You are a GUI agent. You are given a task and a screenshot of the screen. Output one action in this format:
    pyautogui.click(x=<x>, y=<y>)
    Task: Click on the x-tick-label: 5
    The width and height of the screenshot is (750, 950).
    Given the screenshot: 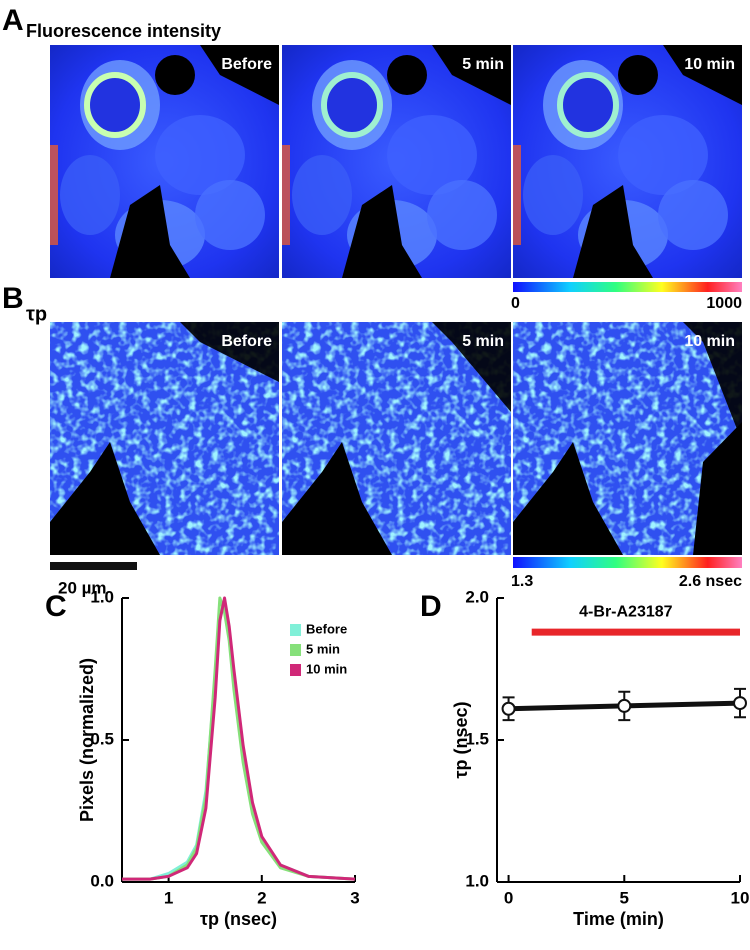 What is the action you would take?
    pyautogui.click(x=624, y=897)
    